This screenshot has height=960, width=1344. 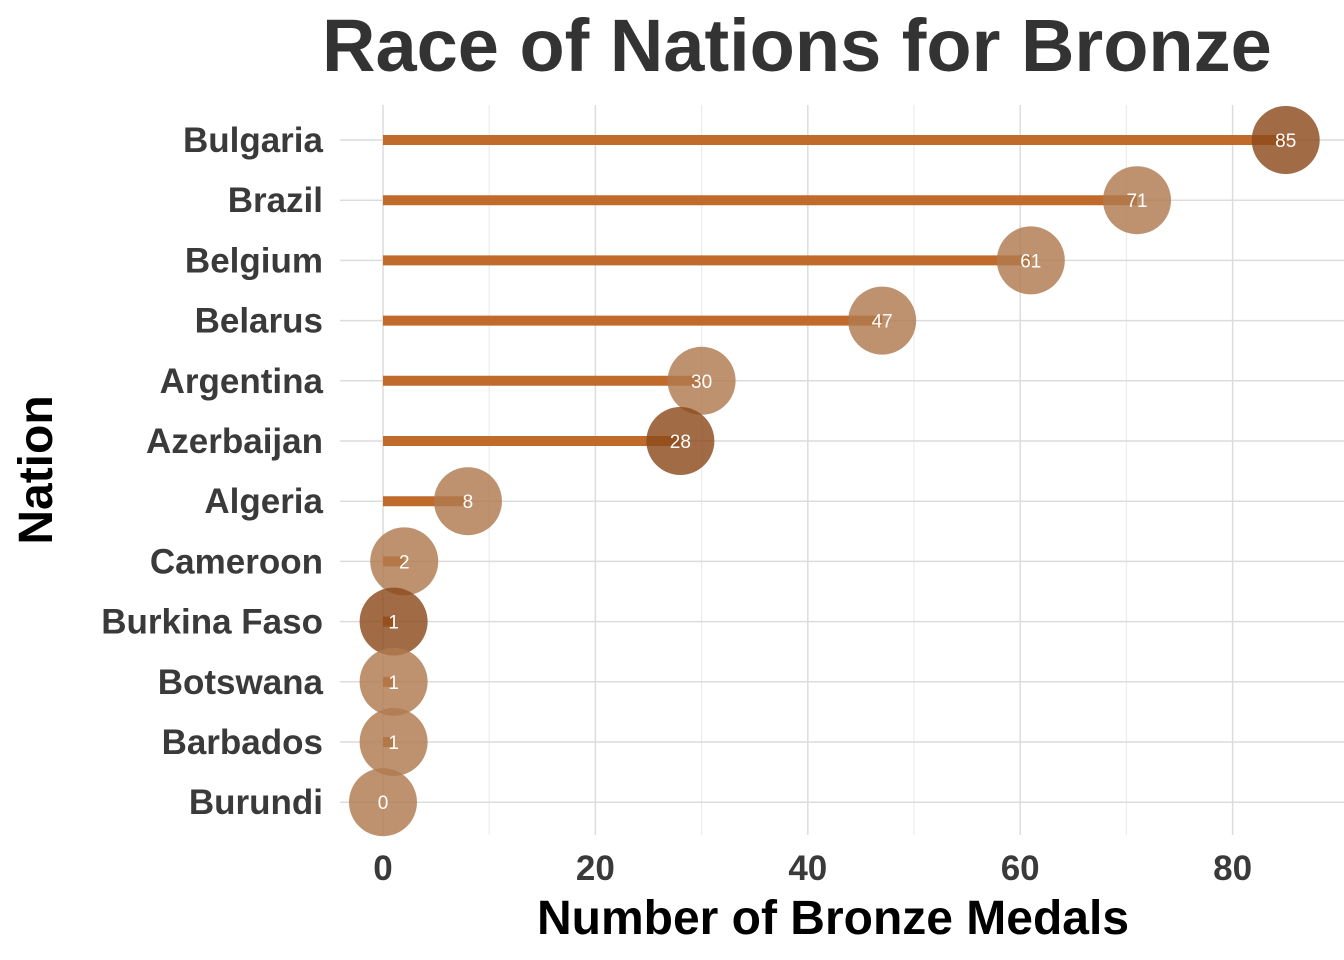 I want to click on point-value-label: 2, so click(x=404, y=562).